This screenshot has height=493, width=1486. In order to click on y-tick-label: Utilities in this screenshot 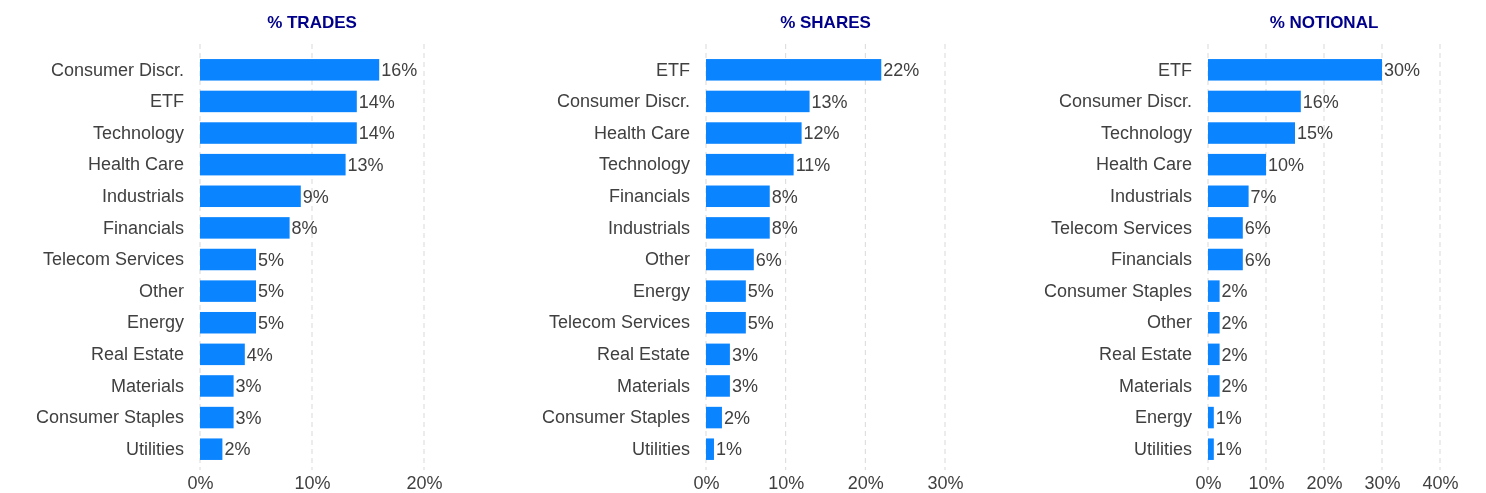, I will do `click(660, 448)`.